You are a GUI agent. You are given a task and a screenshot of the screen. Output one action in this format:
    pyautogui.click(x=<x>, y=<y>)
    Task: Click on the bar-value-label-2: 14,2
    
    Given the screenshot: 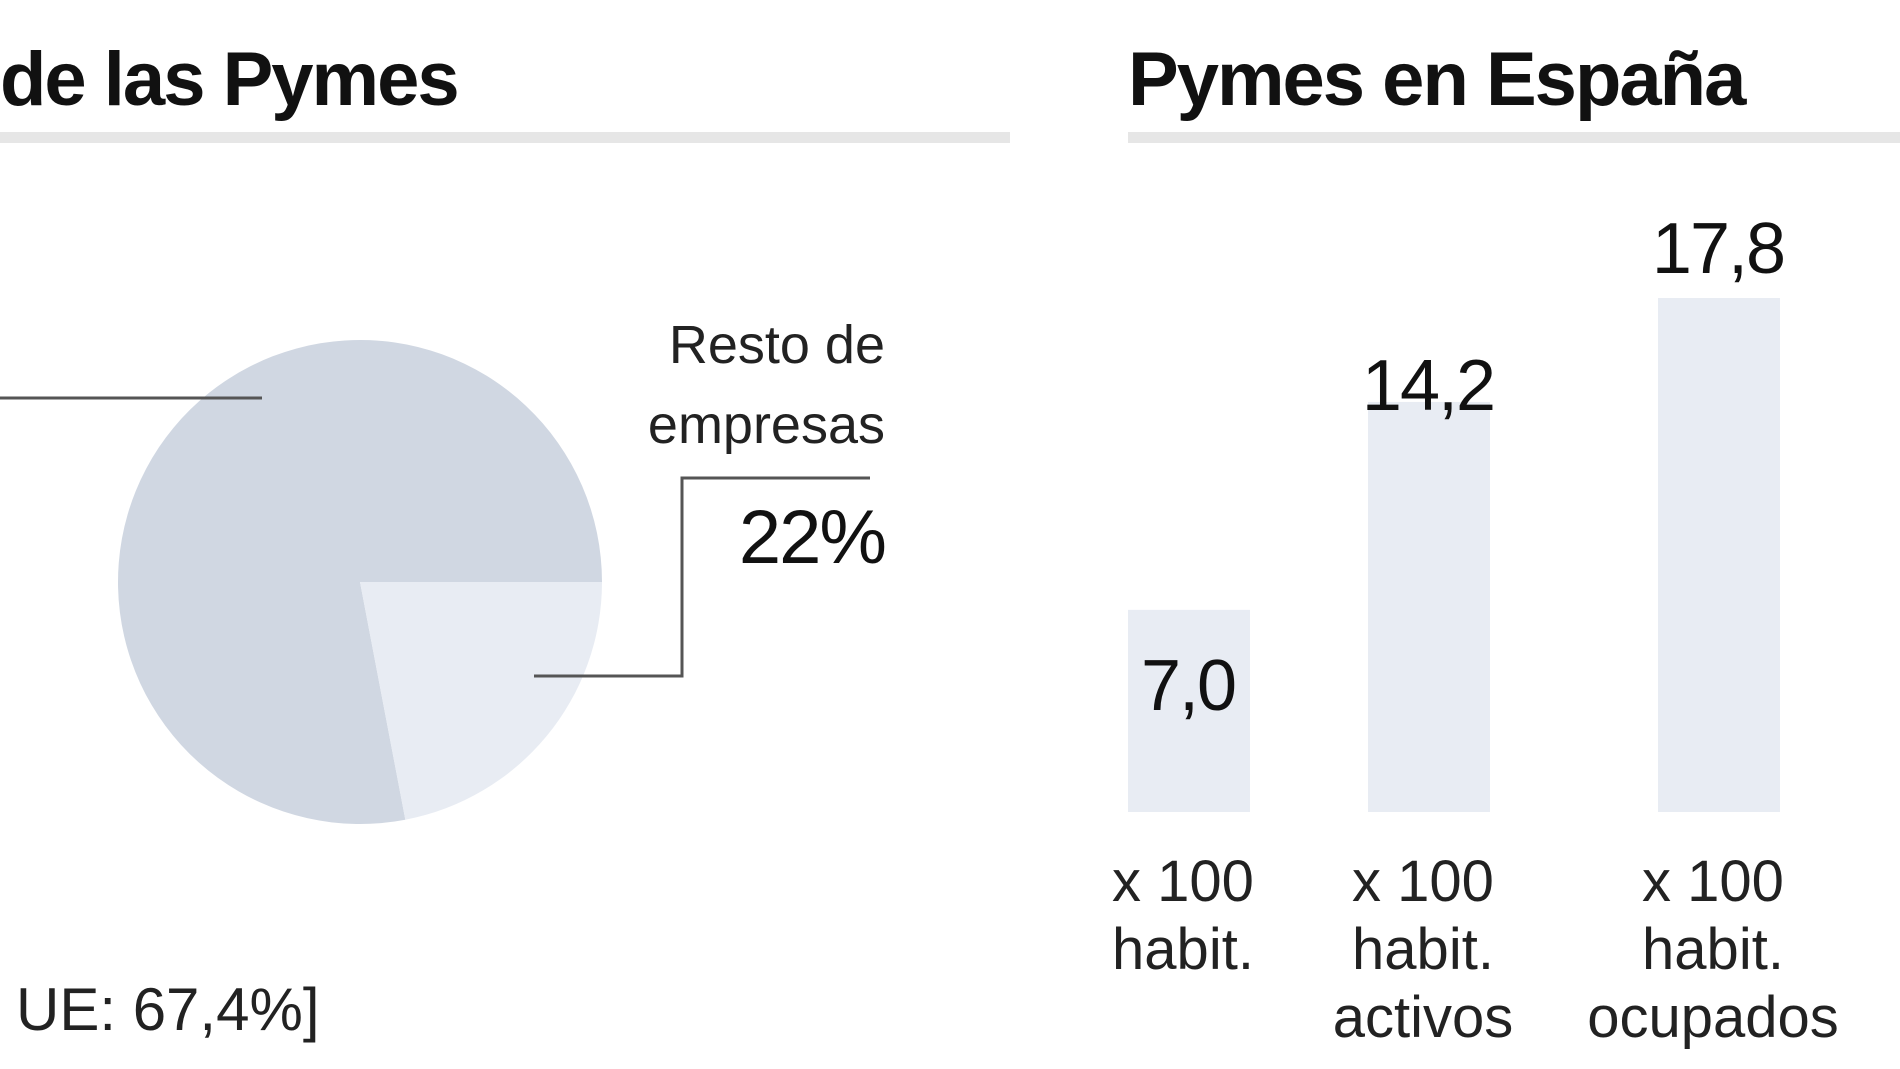 What is the action you would take?
    pyautogui.click(x=1428, y=386)
    